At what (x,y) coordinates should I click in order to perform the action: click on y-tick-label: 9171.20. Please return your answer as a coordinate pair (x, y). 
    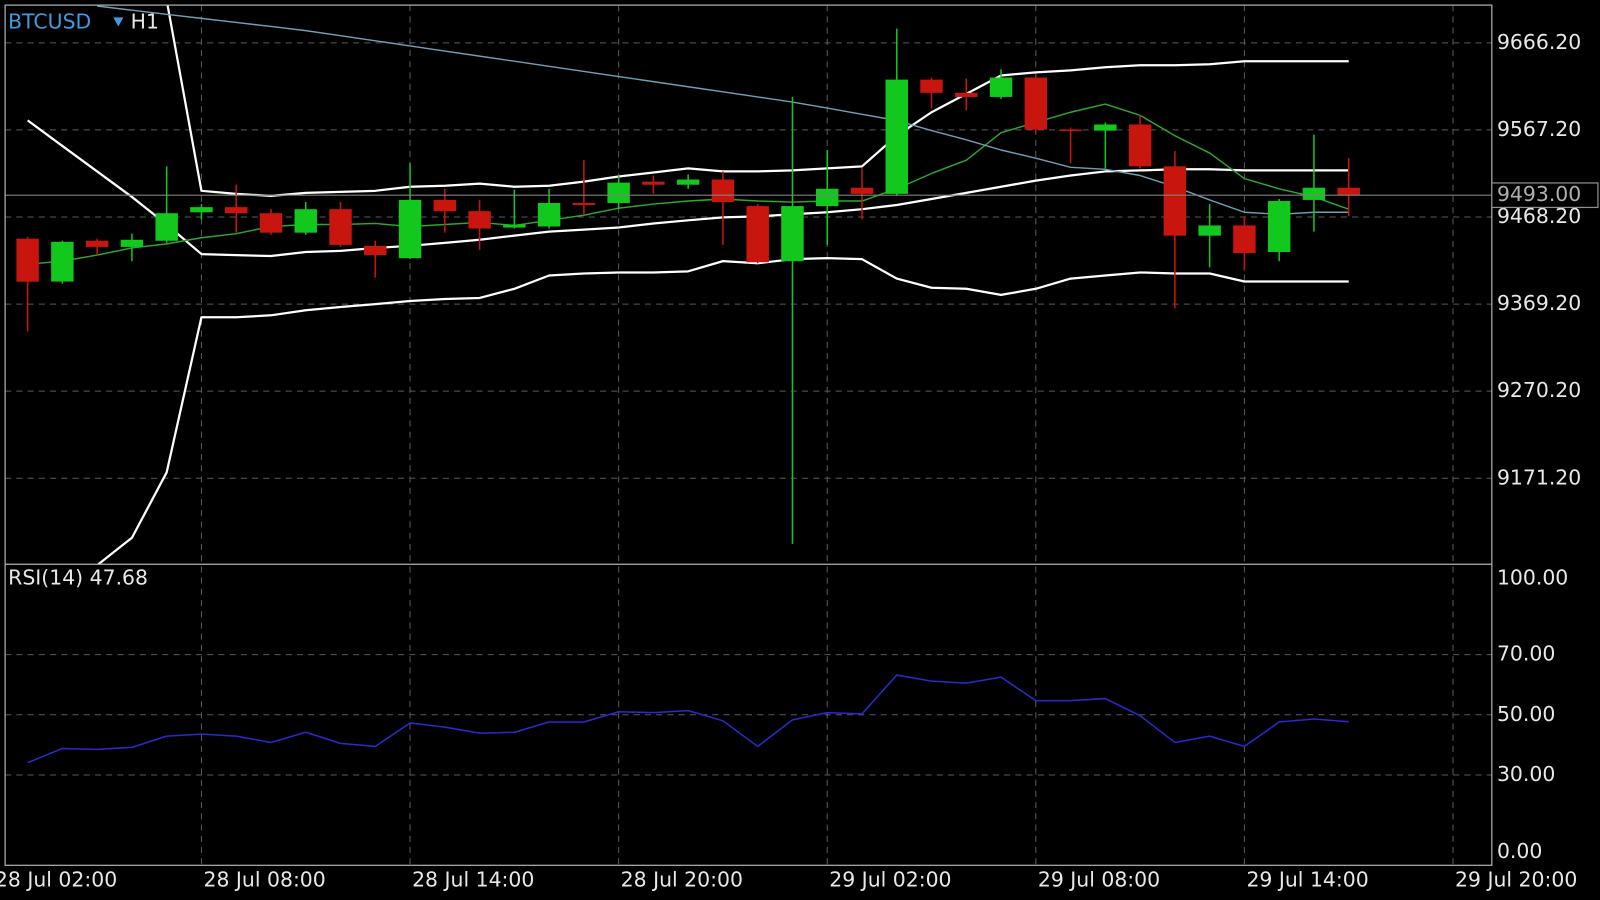
    Looking at the image, I should click on (1539, 477).